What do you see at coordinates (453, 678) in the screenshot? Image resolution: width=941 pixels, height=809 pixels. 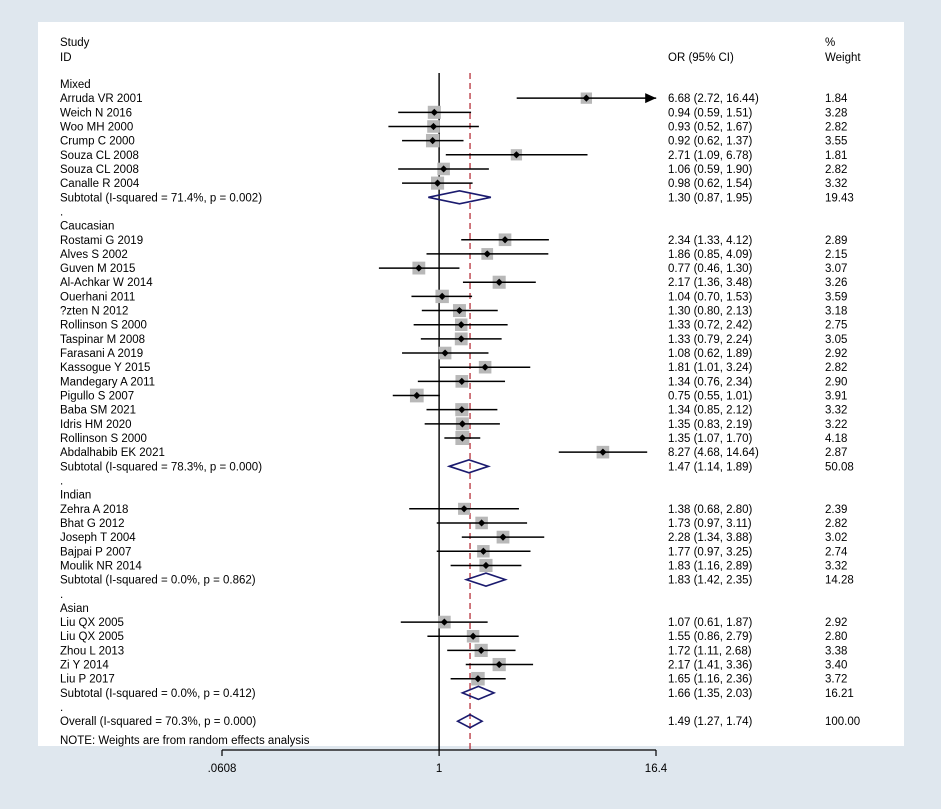 I see `row-study: Liu P 2017 1.65 (1.16, 2.36) 3.72` at bounding box center [453, 678].